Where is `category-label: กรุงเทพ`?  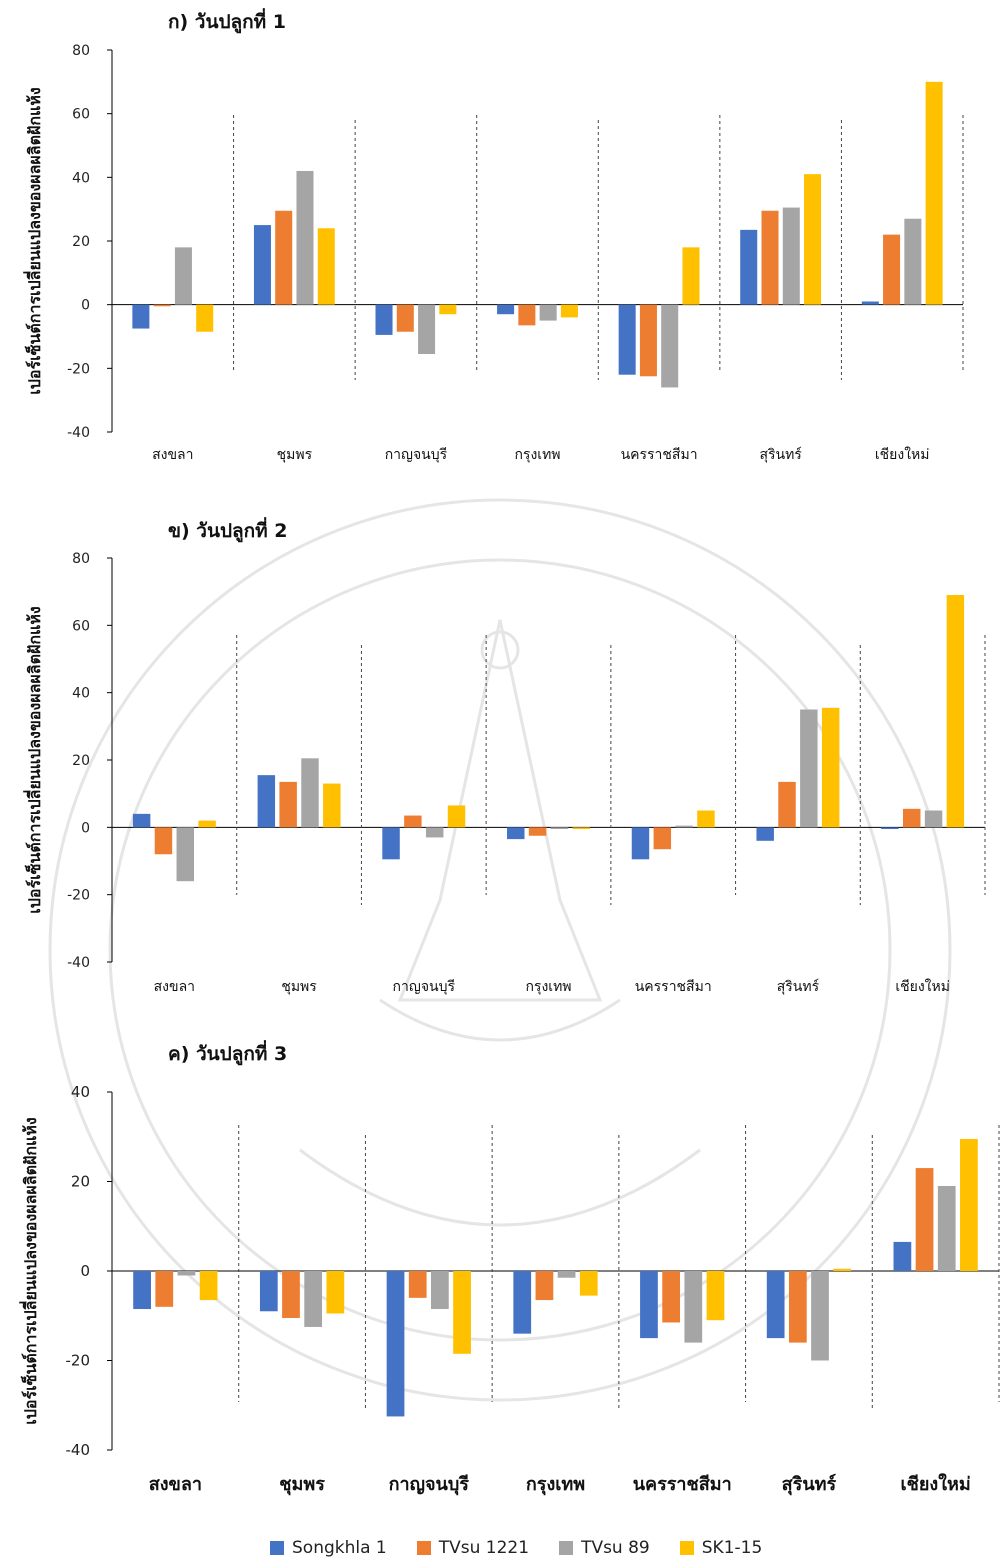 category-label: กรุงเทพ is located at coordinates (555, 1485).